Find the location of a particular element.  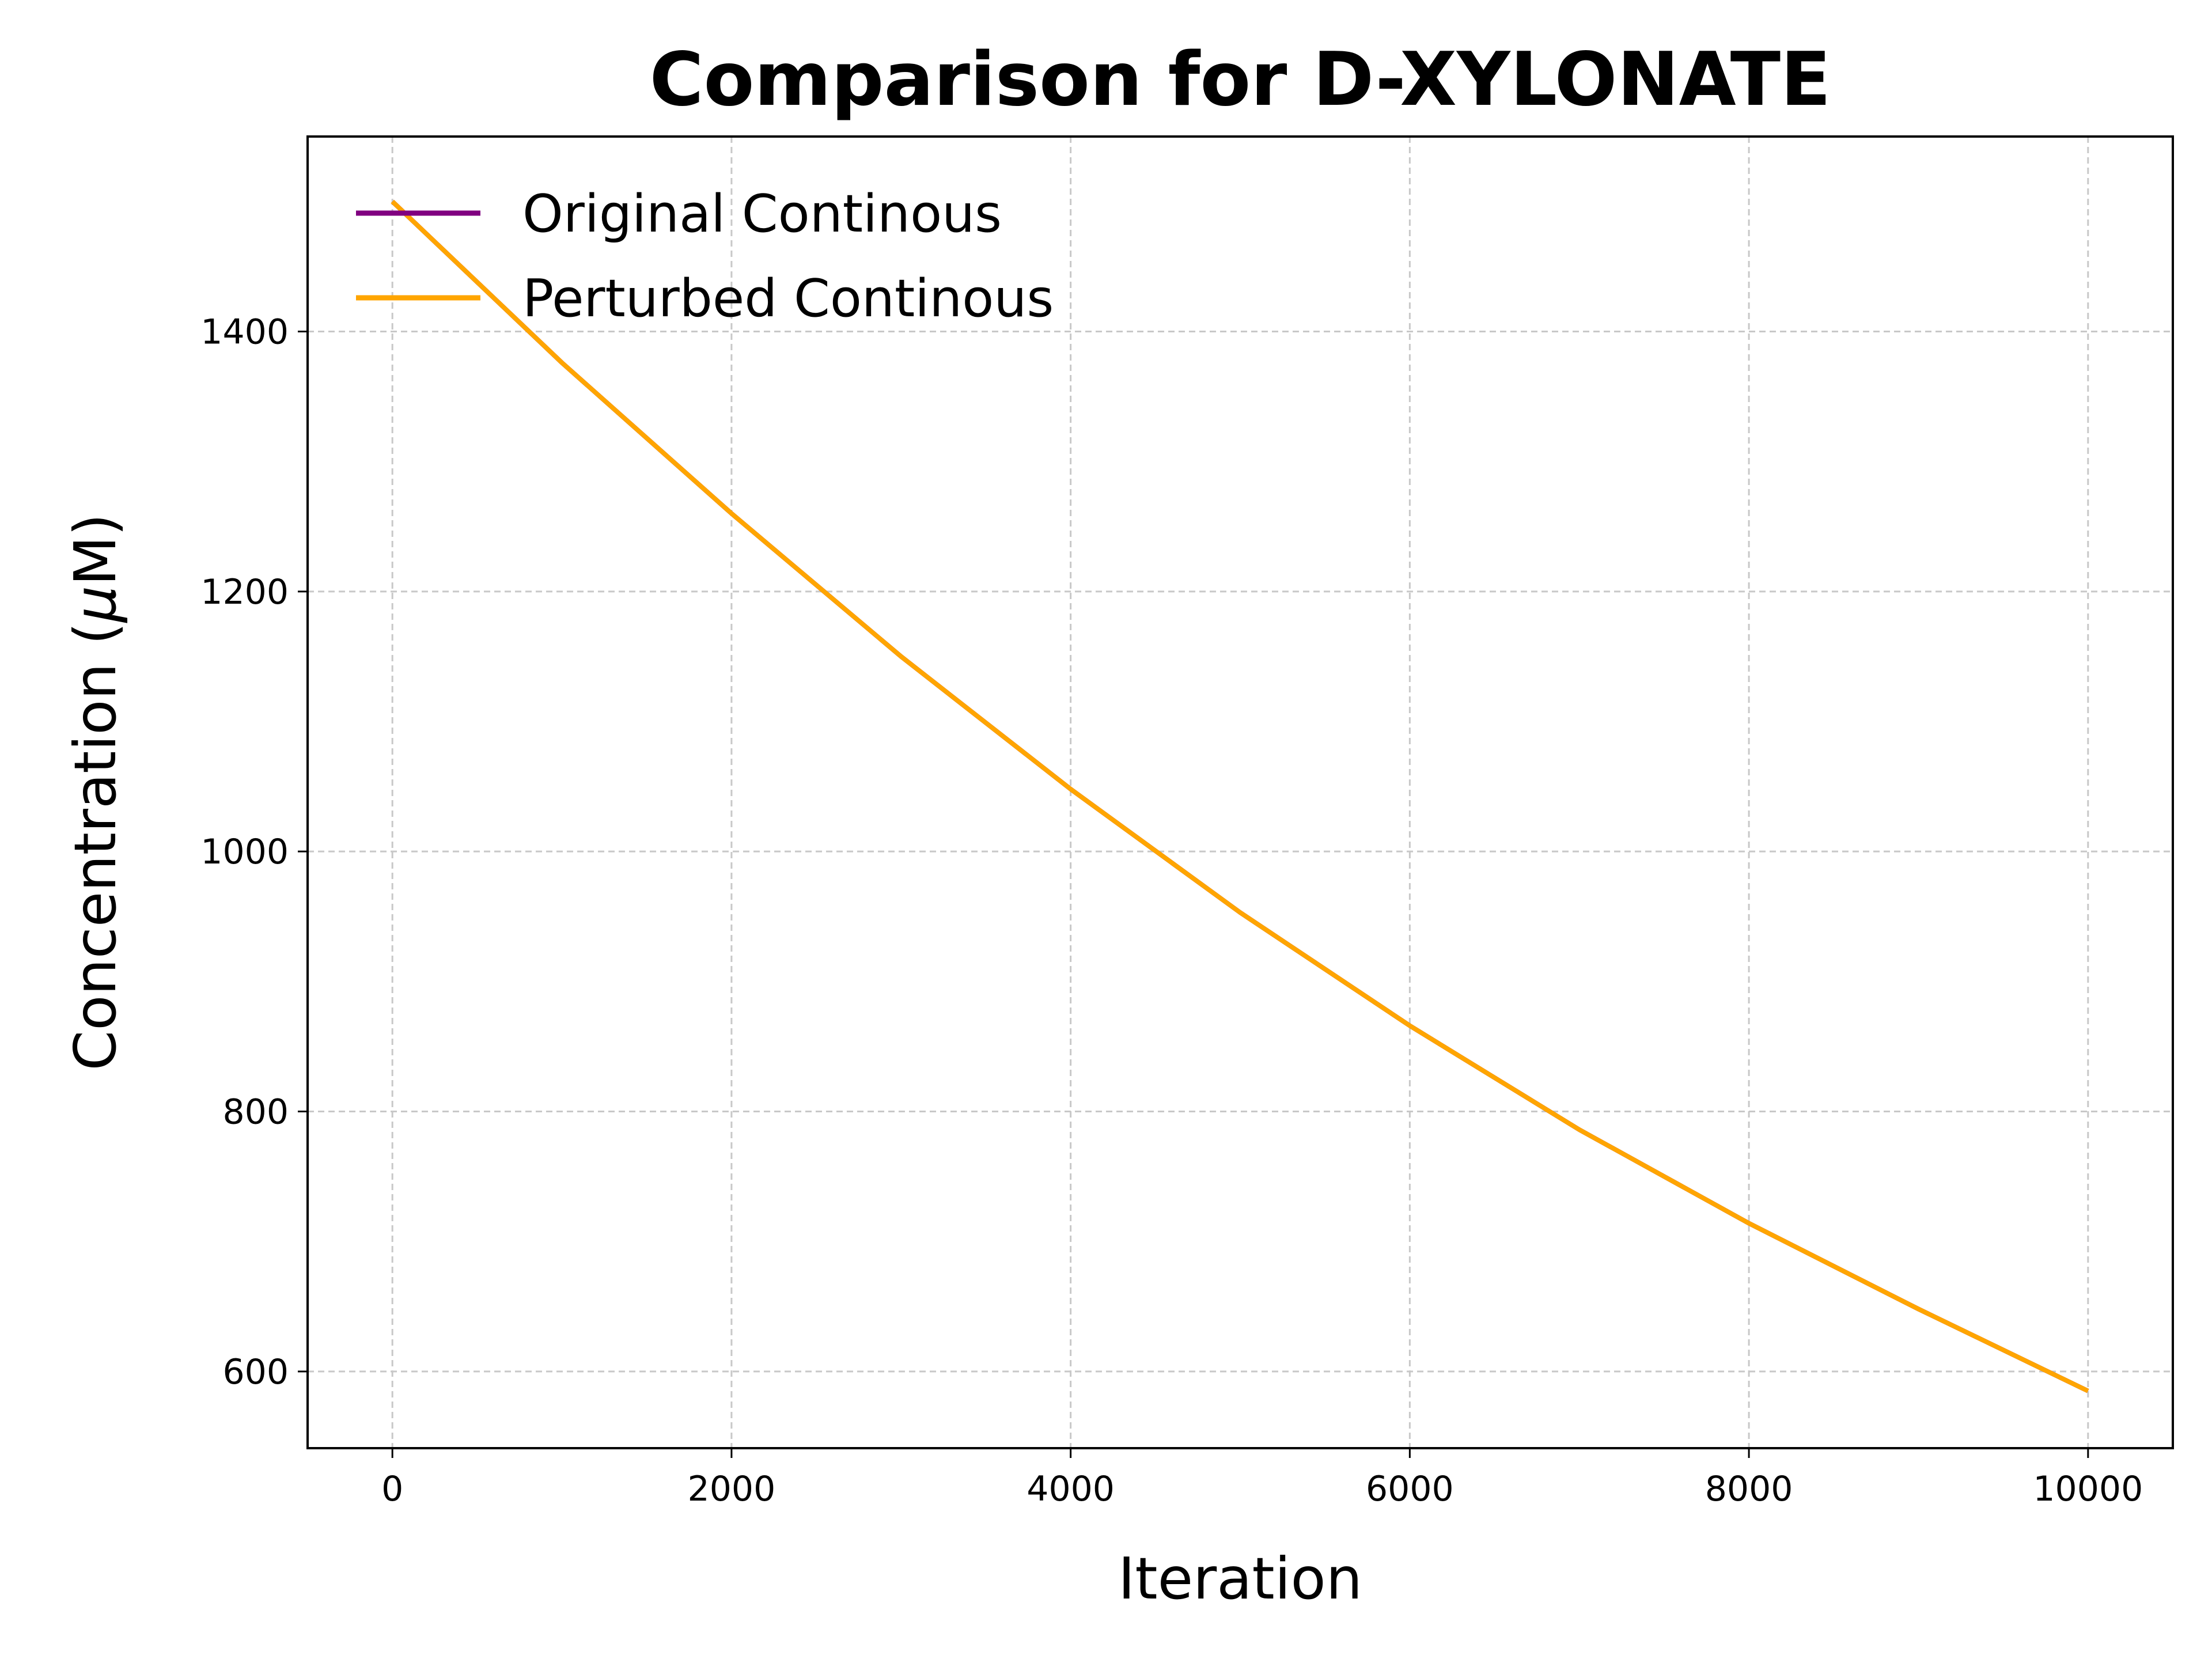

x-tick-label: 10000 is located at coordinates (2088, 1489).